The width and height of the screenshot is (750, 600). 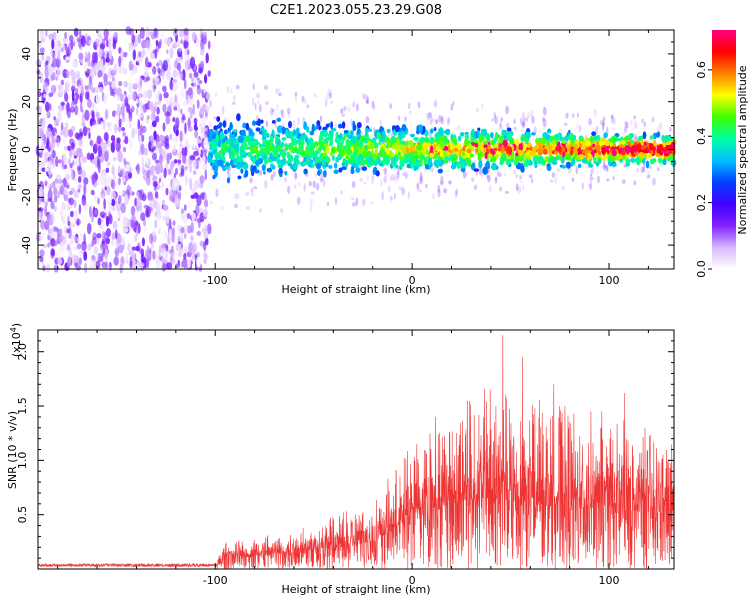 I want to click on snr-x-tick-label: -100, so click(x=215, y=580).